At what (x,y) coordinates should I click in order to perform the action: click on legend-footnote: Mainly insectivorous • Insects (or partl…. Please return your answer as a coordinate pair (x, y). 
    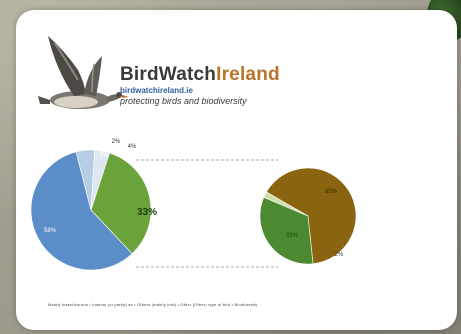
    Looking at the image, I should click on (153, 304).